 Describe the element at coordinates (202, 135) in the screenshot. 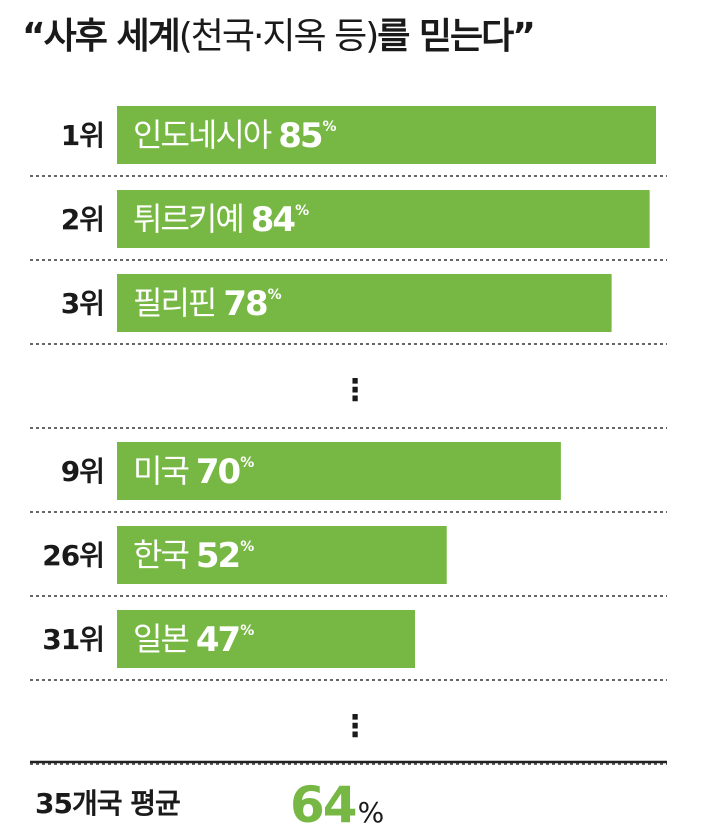

I see `country-label: 인도네시아` at that location.